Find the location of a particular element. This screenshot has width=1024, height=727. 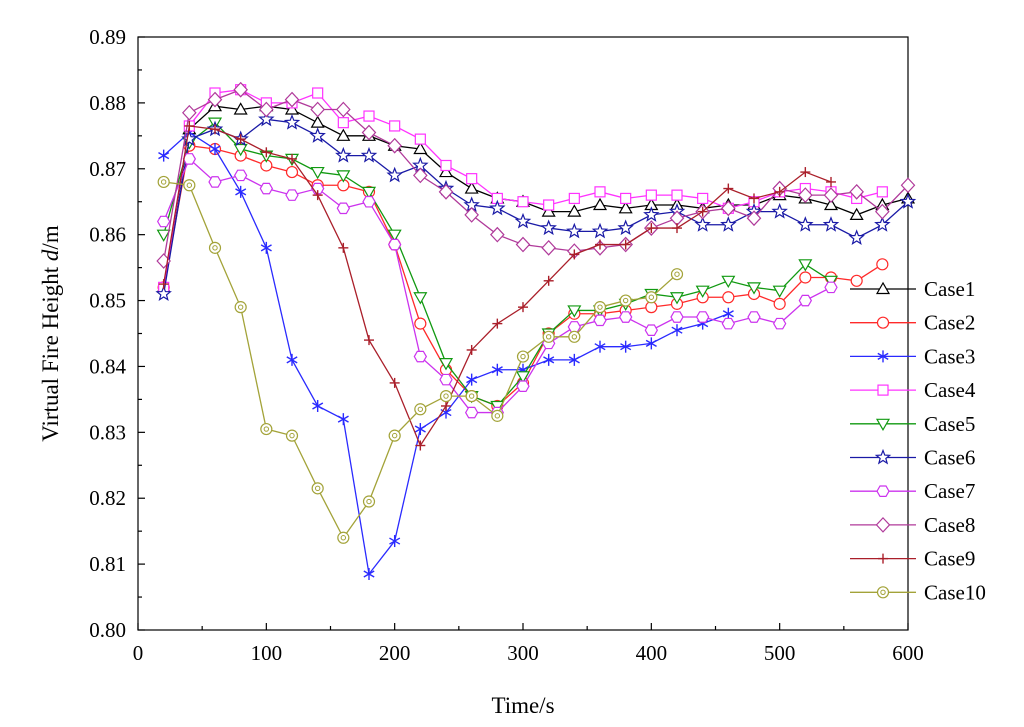

y-tick-label: 0.88 is located at coordinates (107, 103).